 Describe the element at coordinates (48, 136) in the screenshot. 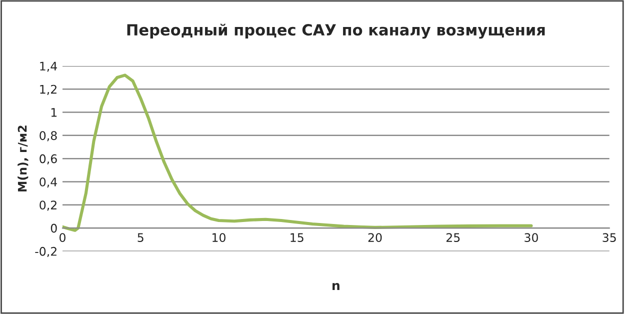

I see `y-tick-label: 0,8` at that location.